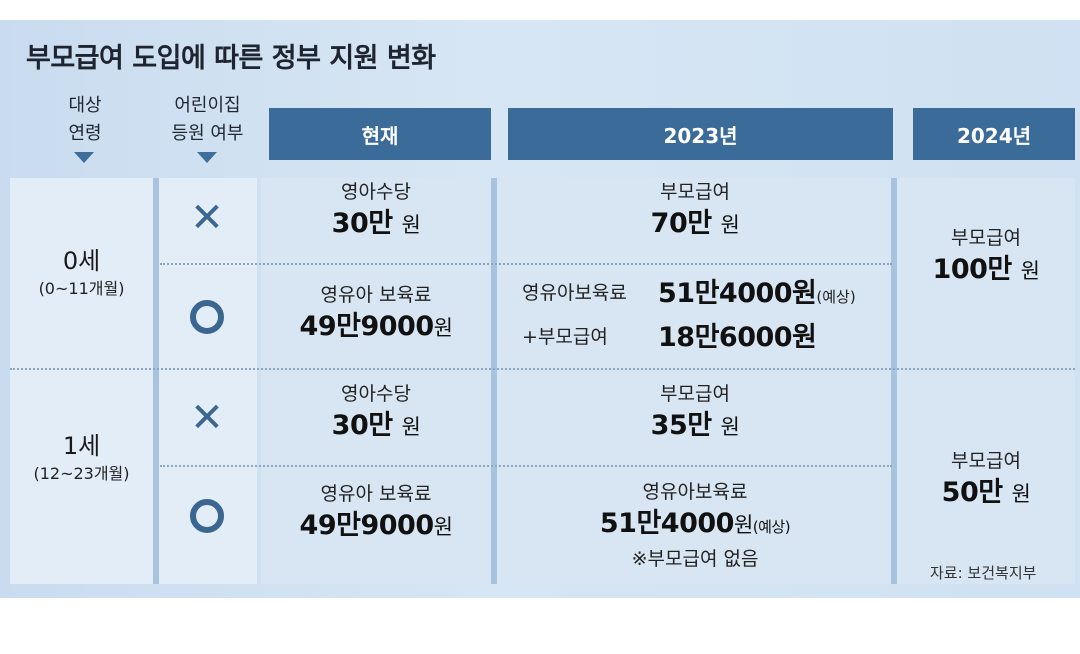 This screenshot has width=1080, height=654. What do you see at coordinates (972, 269) in the screenshot?
I see `benefit-amount: 100만` at bounding box center [972, 269].